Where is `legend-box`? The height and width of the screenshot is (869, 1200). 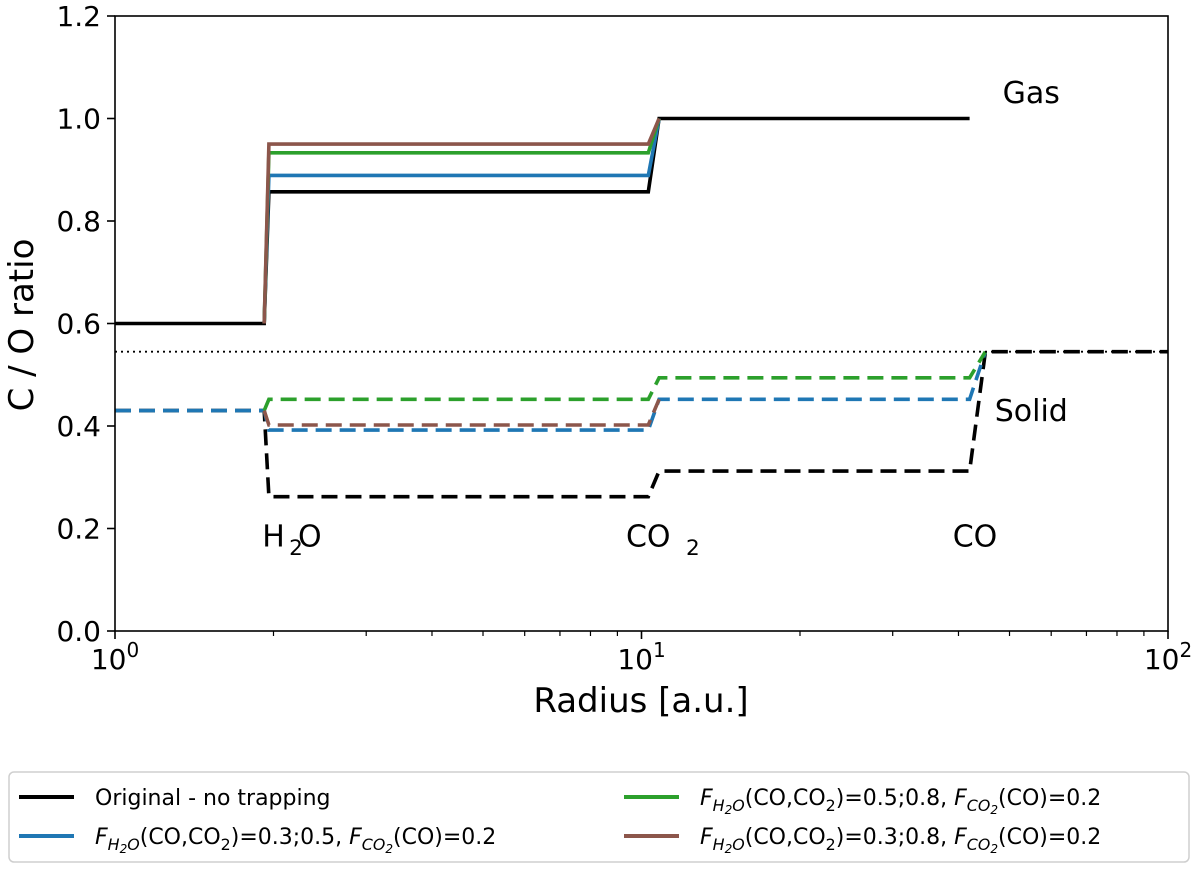 legend-box is located at coordinates (599, 817).